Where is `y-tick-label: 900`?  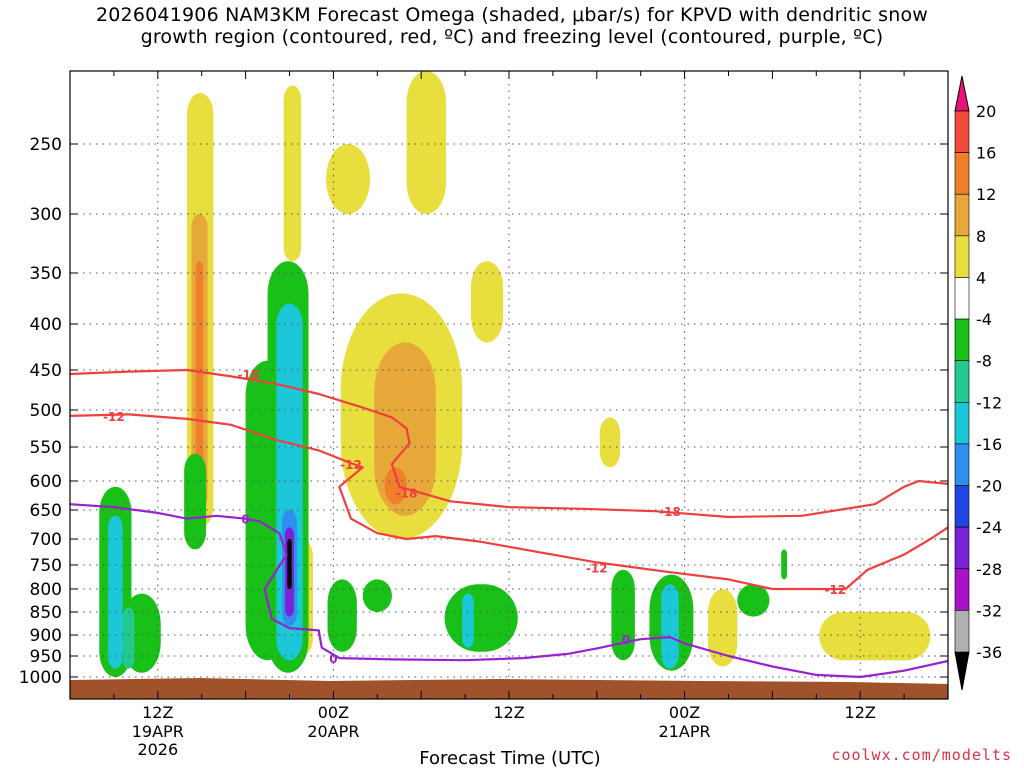 y-tick-label: 900 is located at coordinates (46, 636).